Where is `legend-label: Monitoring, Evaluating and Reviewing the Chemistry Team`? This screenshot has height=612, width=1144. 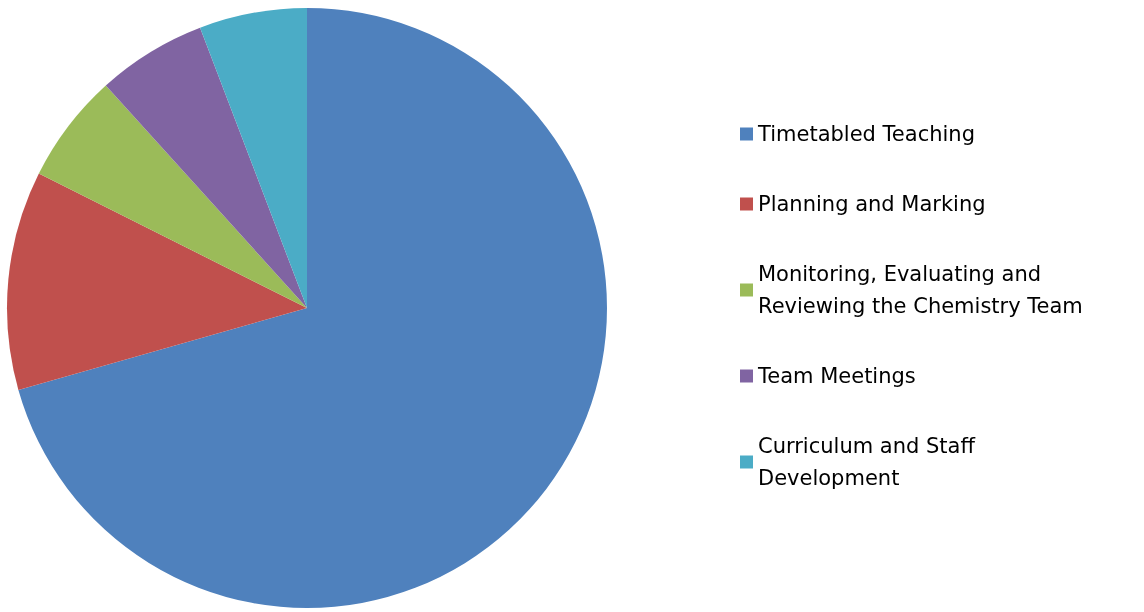 legend-label: Monitoring, Evaluating and Reviewing the Chemistry Team is located at coordinates (920, 290).